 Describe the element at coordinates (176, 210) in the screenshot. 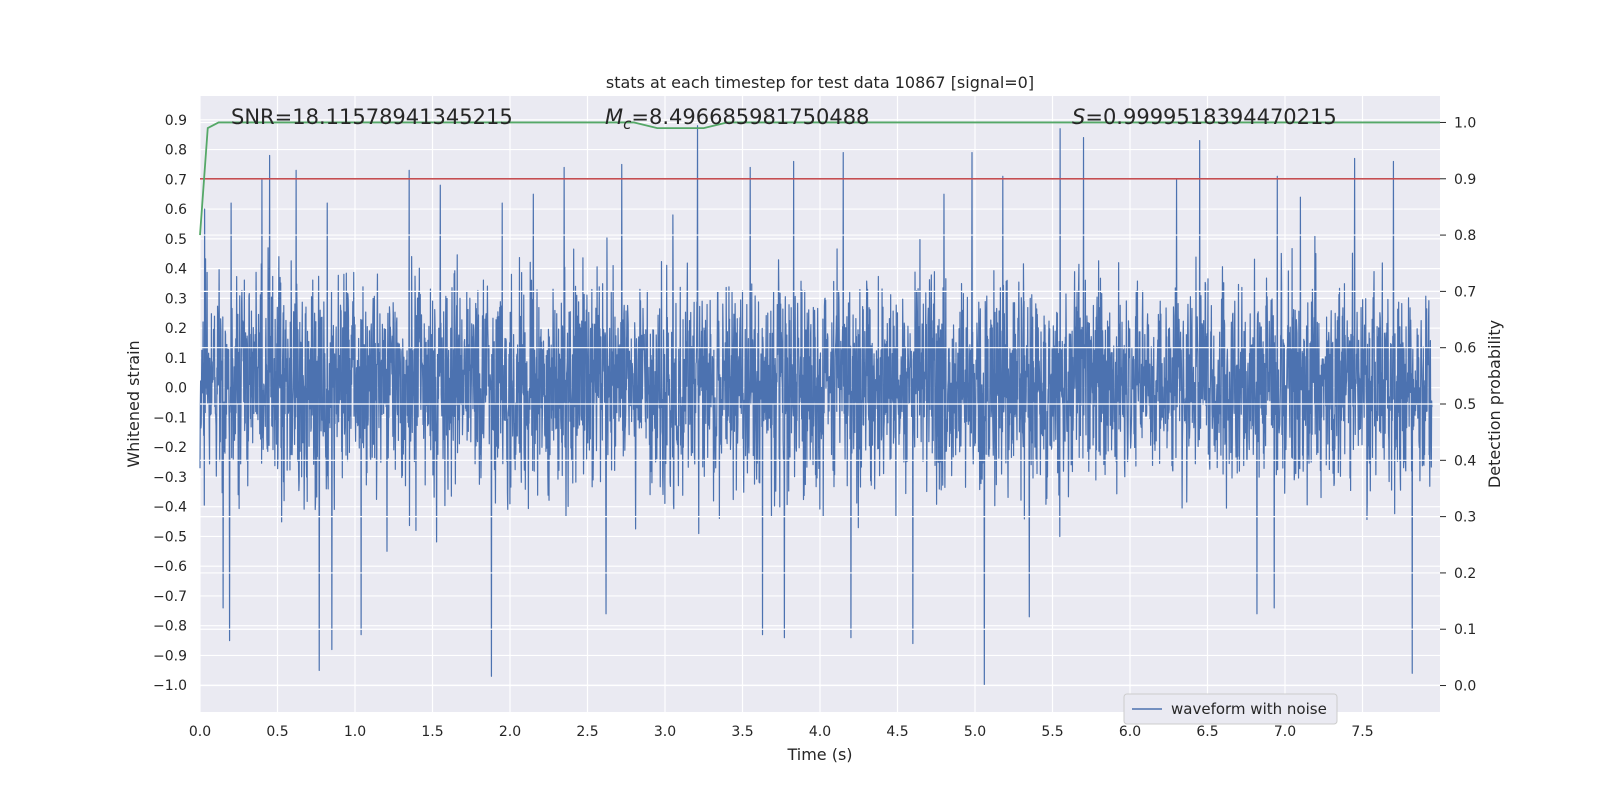

I see `y-tick-label: 0.6` at that location.